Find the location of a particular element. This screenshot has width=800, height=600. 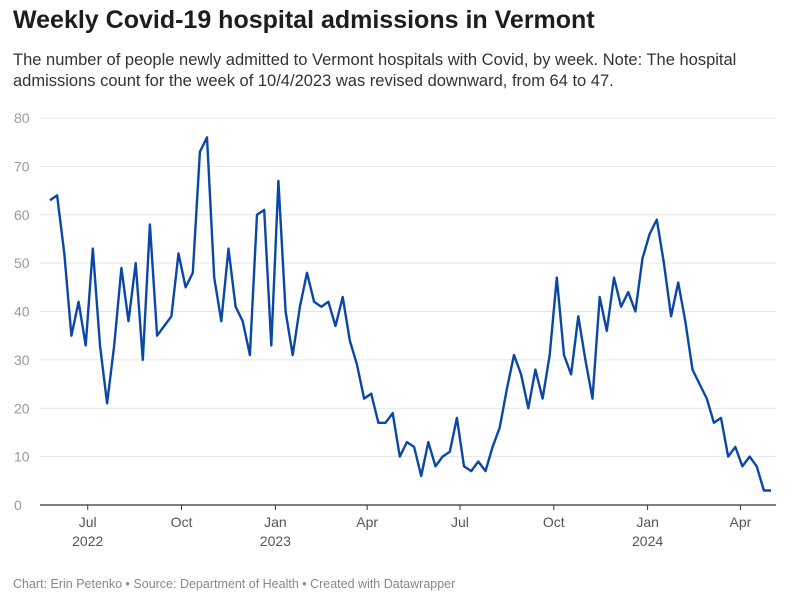

x-tick-label: Oct is located at coordinates (554, 522).